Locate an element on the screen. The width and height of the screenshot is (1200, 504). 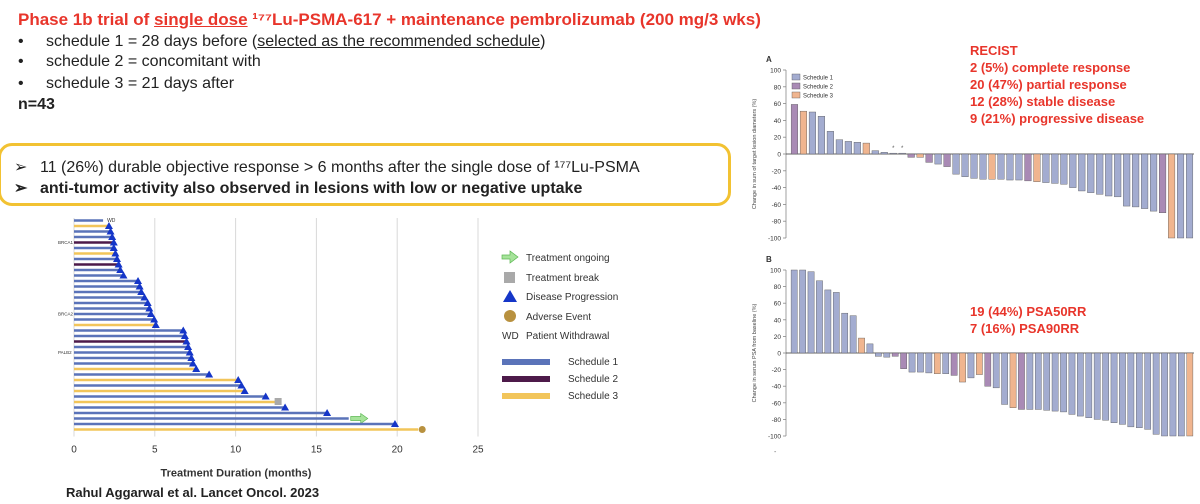
y-tick-label: -60 is located at coordinates (777, 205).